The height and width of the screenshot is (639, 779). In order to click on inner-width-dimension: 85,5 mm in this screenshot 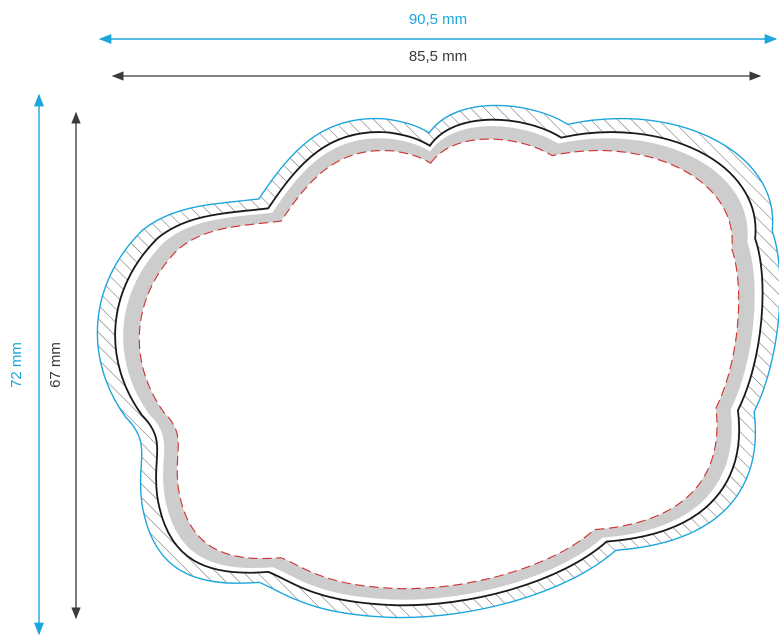, I will do `click(436, 64)`.